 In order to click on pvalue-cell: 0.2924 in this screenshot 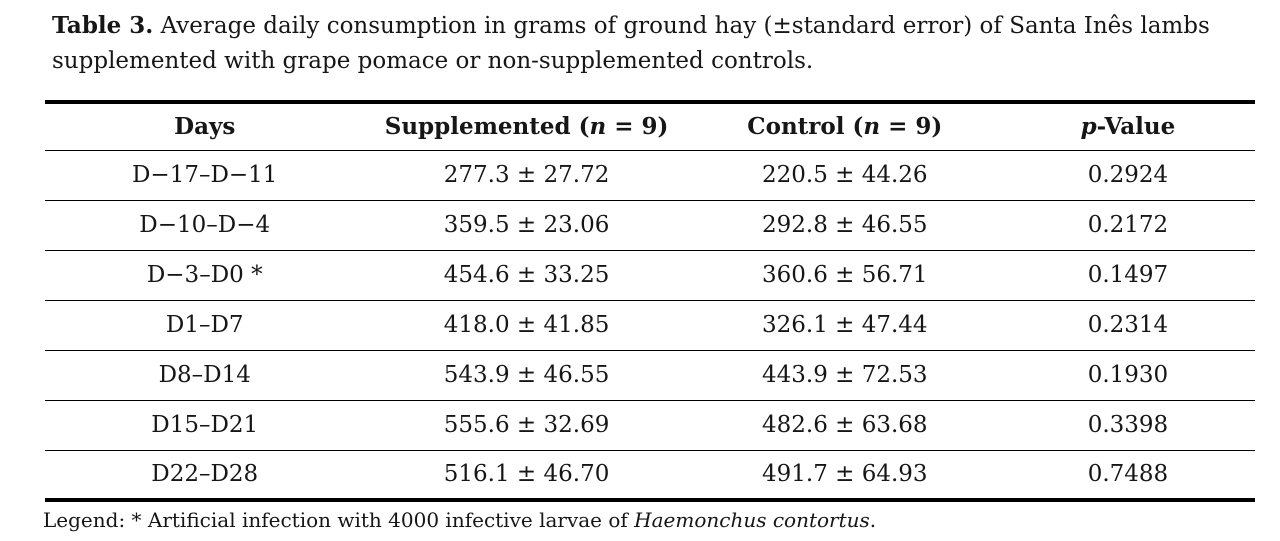, I will do `click(1127, 175)`.